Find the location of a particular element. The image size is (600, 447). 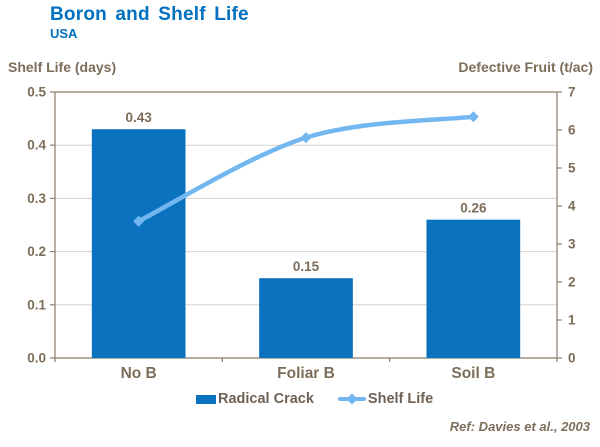

category-label-no-b: No B is located at coordinates (139, 373).